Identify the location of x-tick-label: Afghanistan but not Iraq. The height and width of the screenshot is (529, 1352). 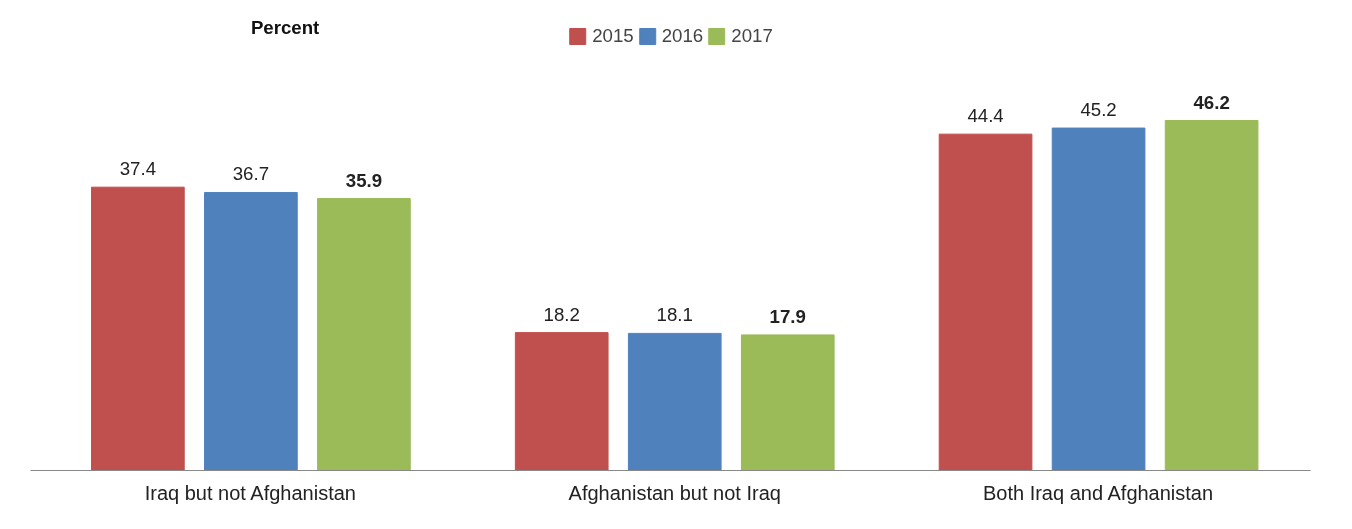
(674, 492).